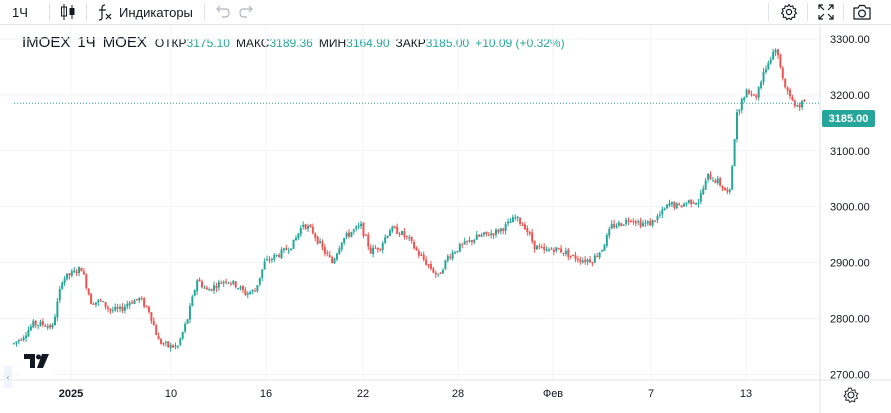  Describe the element at coordinates (144, 12) in the screenshot. I see `indicators-button: Индикаторы` at that location.